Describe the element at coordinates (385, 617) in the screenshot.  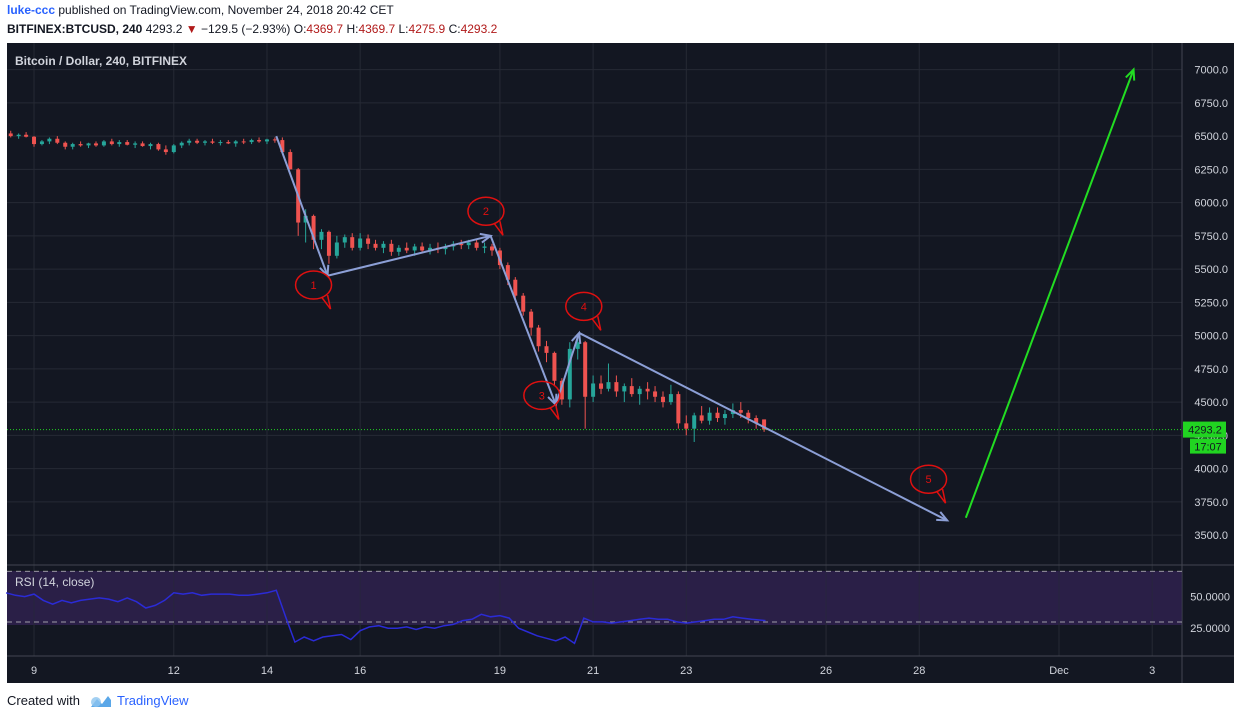
I see `rsi-line` at that location.